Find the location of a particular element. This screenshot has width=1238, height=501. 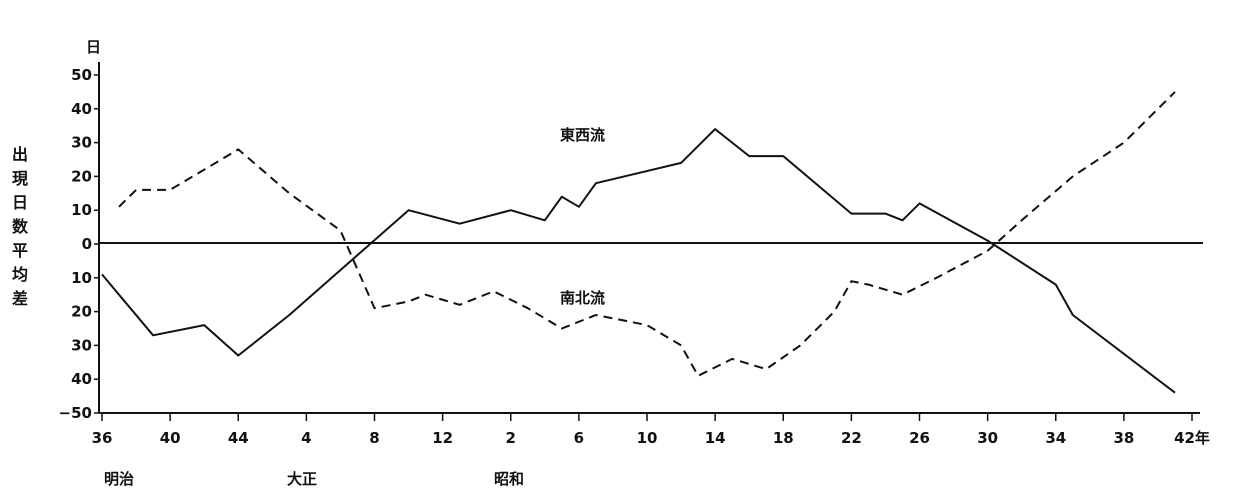

x-tick-label: 22 is located at coordinates (851, 438).